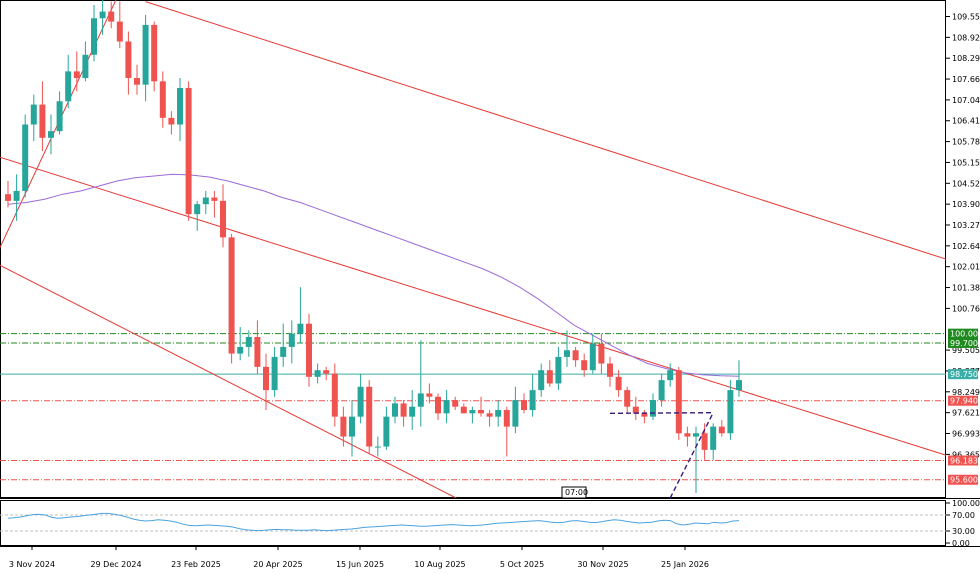 The image size is (980, 574). What do you see at coordinates (661, 413) in the screenshot?
I see `pattern-neckline` at bounding box center [661, 413].